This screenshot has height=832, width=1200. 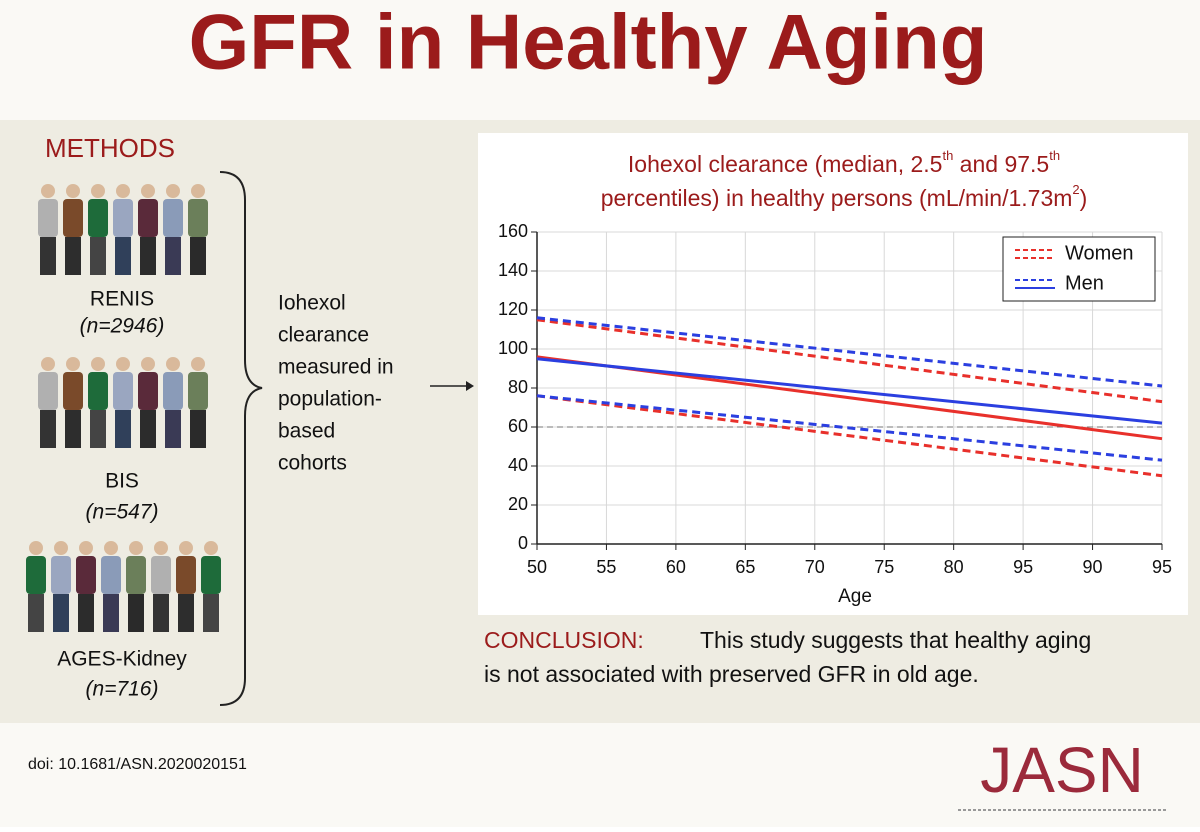 What do you see at coordinates (855, 596) in the screenshot?
I see `x-axis-label: Age` at bounding box center [855, 596].